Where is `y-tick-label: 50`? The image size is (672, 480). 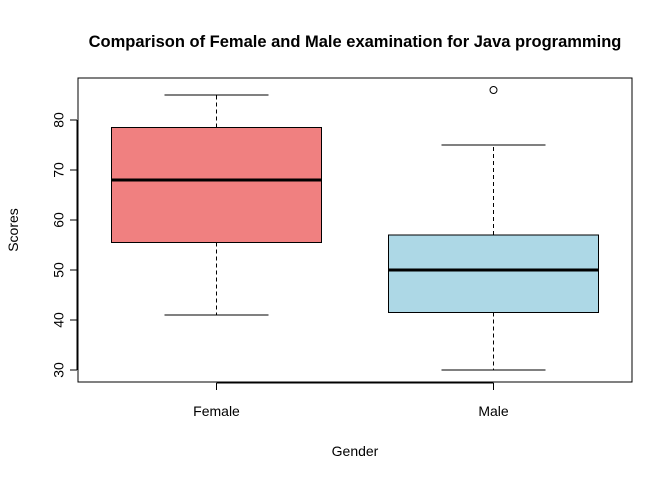 y-tick-label: 50 is located at coordinates (59, 270).